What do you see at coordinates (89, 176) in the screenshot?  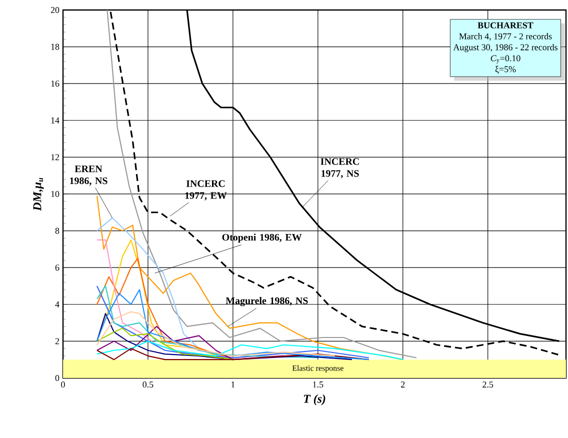 I see `annotation: EREN 1986, NS` at bounding box center [89, 176].